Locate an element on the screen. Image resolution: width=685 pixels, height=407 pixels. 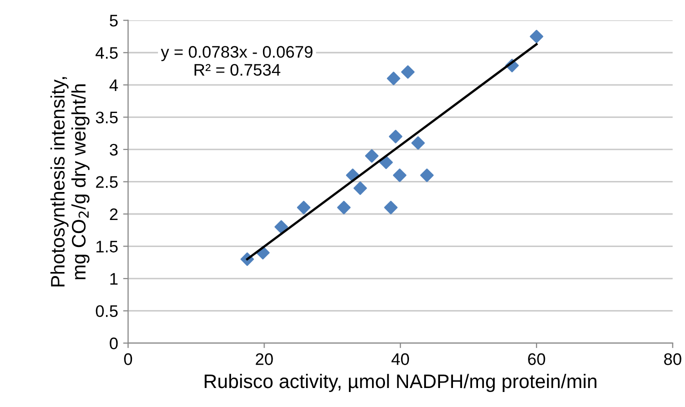
x-tick-label: 60 is located at coordinates (537, 359).